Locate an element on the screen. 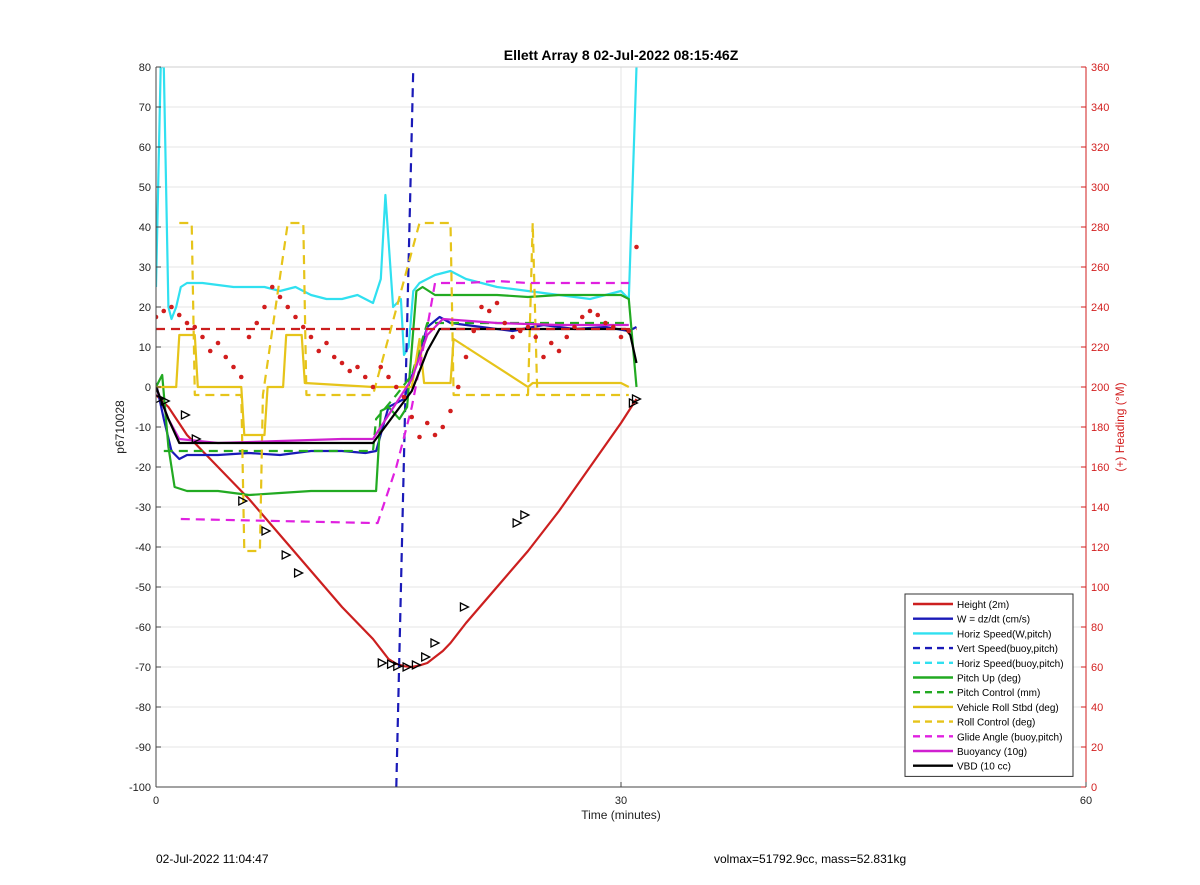 The image size is (1200, 885). y-tick-label-right: 300 is located at coordinates (1100, 188).